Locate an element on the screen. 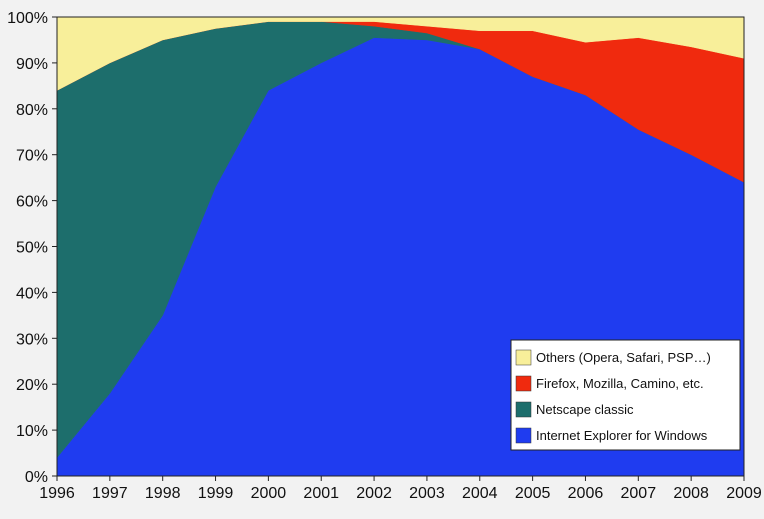 This screenshot has height=519, width=764. x-tick-label: 2002 is located at coordinates (374, 493).